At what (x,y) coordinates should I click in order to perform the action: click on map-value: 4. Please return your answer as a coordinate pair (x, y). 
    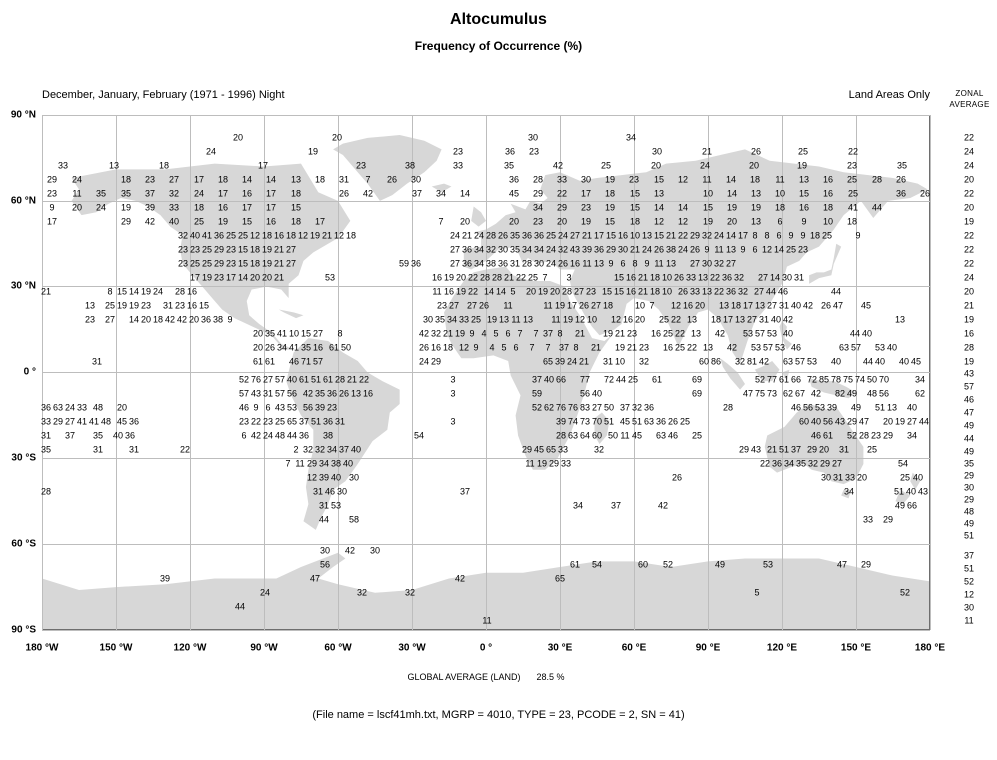
    Looking at the image, I should click on (492, 347).